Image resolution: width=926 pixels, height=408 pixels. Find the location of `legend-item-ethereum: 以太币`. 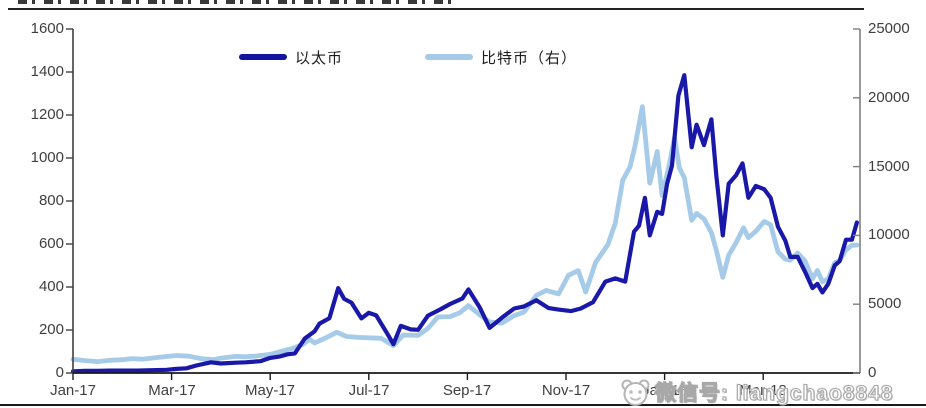

legend-item-ethereum: 以太币 is located at coordinates (291, 57).